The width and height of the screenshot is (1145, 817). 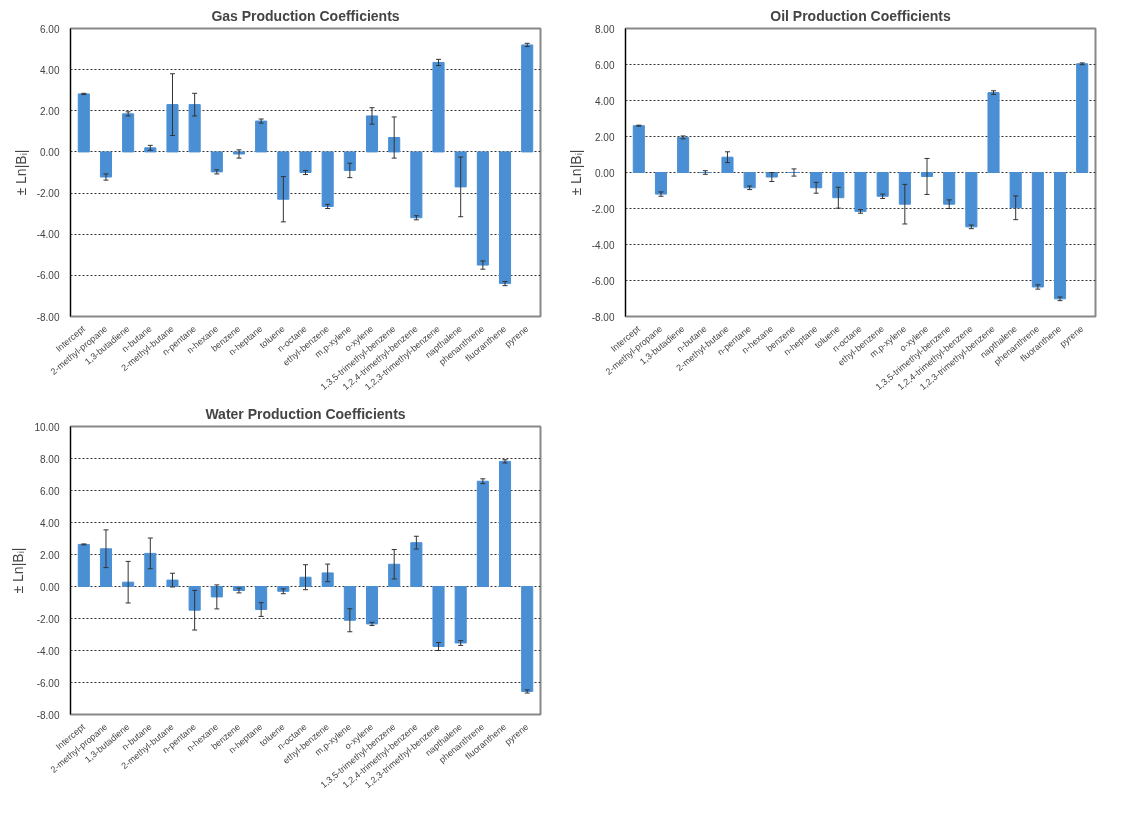 I want to click on chart-title: Water Production Coefficients, so click(x=305, y=413).